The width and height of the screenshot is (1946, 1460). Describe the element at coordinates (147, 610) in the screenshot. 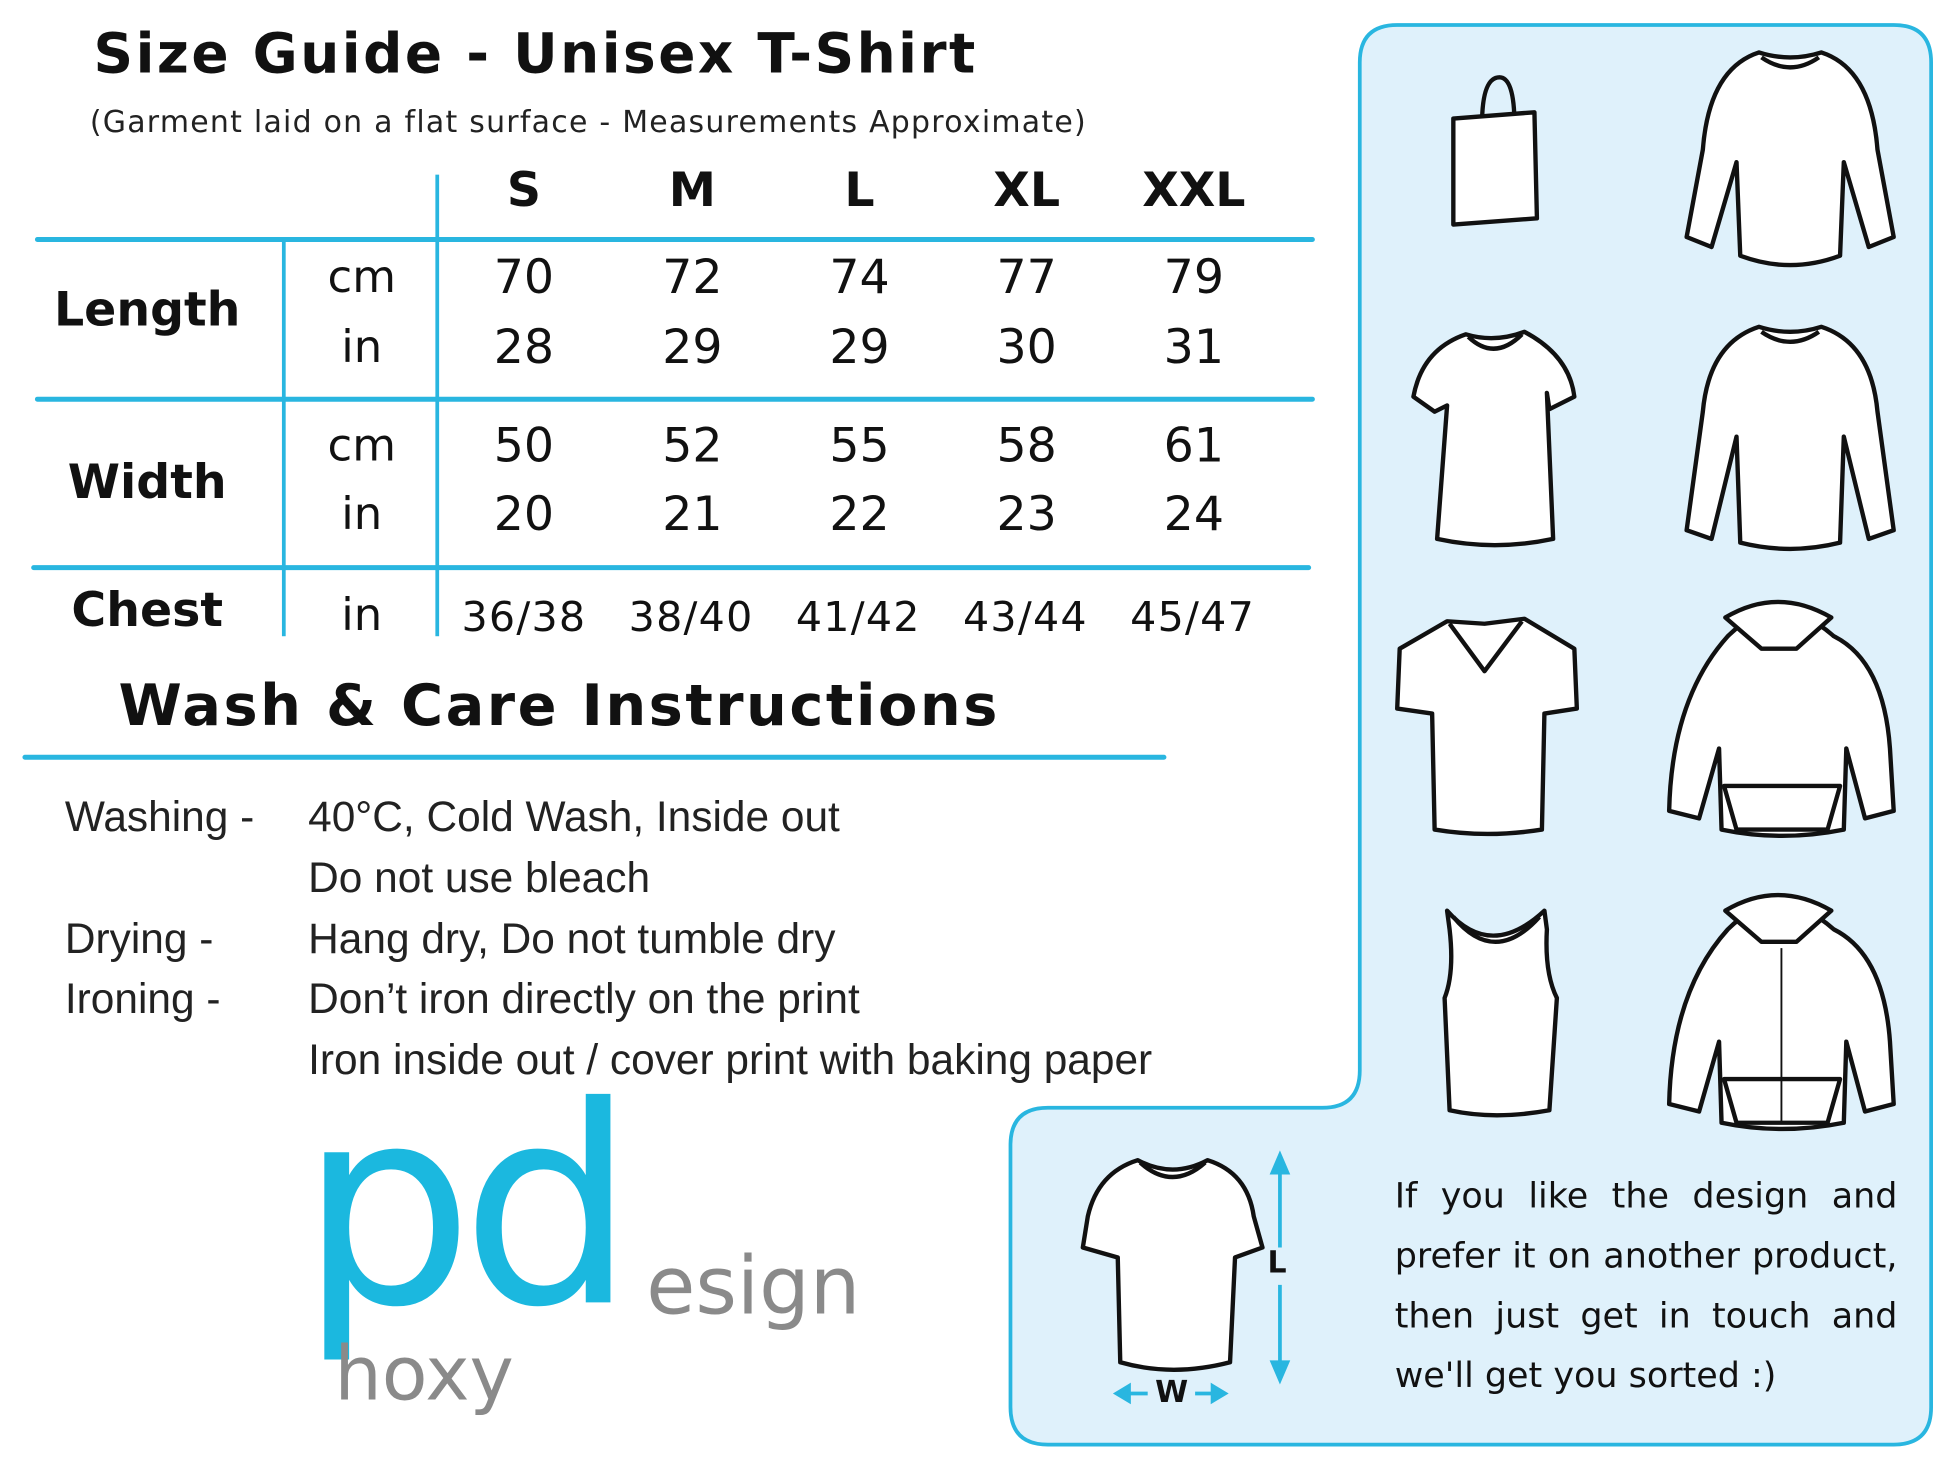

I see `row-label-chest: Chest` at that location.